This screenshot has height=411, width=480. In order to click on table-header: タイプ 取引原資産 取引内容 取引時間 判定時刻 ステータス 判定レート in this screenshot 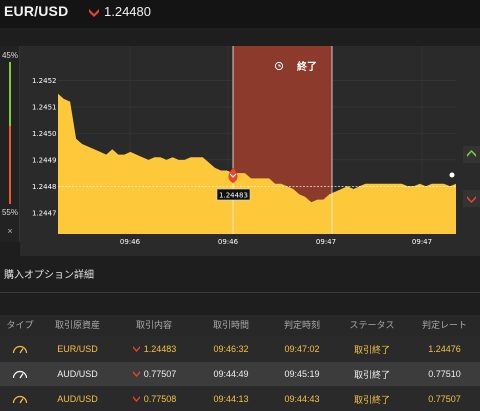, I will do `click(240, 325)`.